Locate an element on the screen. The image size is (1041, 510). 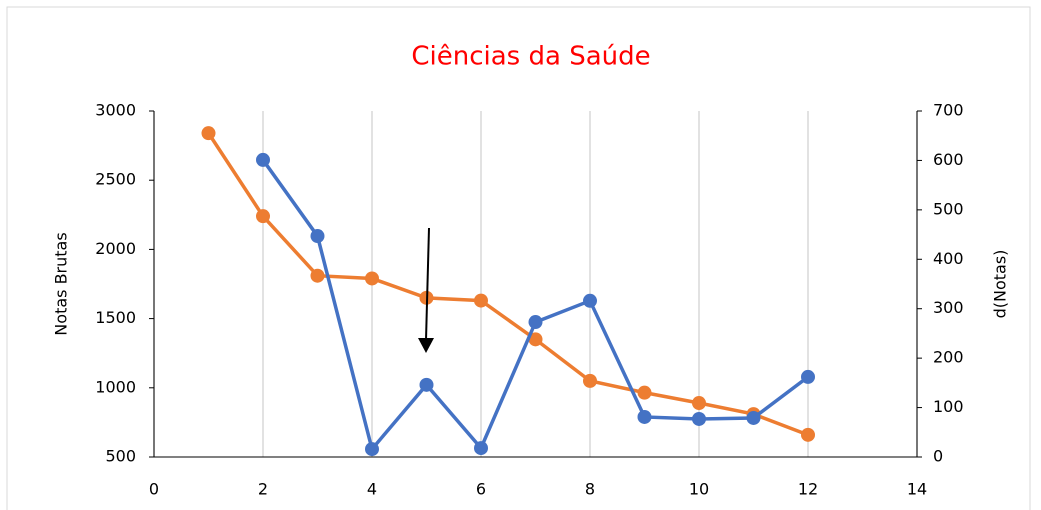
y-tick-label: 3000 is located at coordinates (115, 110).